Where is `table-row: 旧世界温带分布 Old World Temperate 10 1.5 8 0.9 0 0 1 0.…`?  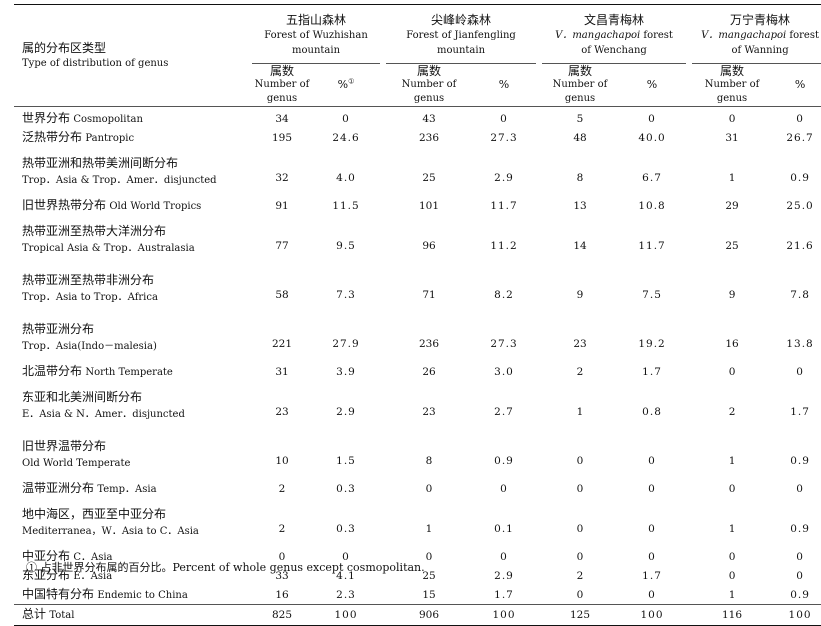
table-row: 旧世界温带分布 Old World Temperate 10 1.5 8 0.9 0 0 1 0.… is located at coordinates (417, 454).